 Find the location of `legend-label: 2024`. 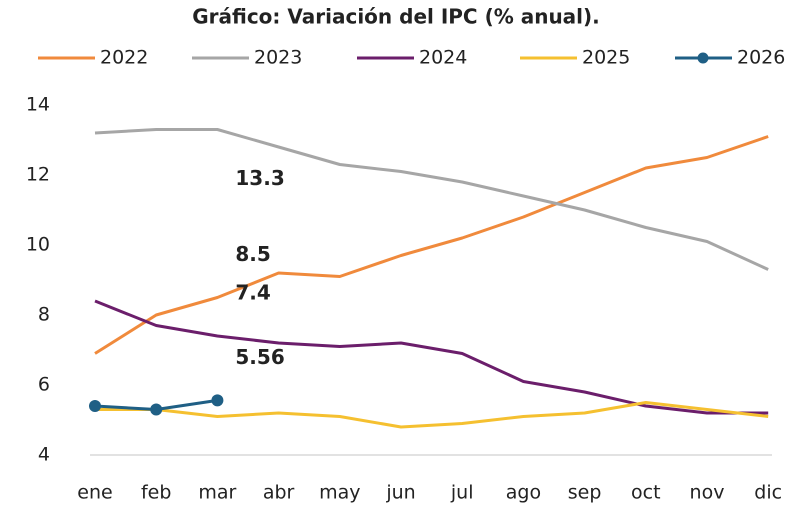

legend-label: 2024 is located at coordinates (443, 58).